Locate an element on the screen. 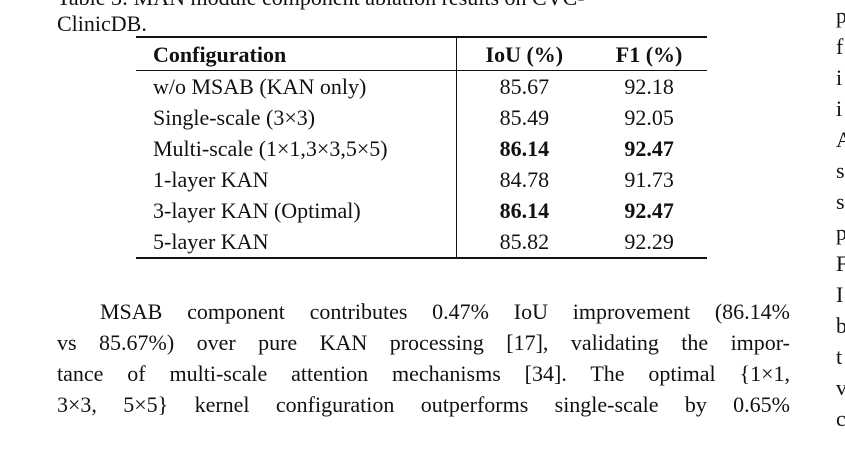 Image resolution: width=845 pixels, height=450 pixels. cell-f1: 92.05 is located at coordinates (649, 117).